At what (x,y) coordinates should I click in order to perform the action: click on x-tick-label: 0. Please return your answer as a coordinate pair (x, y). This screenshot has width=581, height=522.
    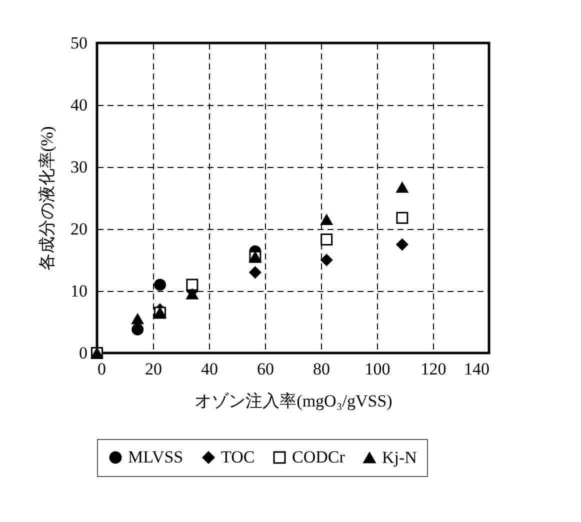
    Looking at the image, I should click on (102, 369).